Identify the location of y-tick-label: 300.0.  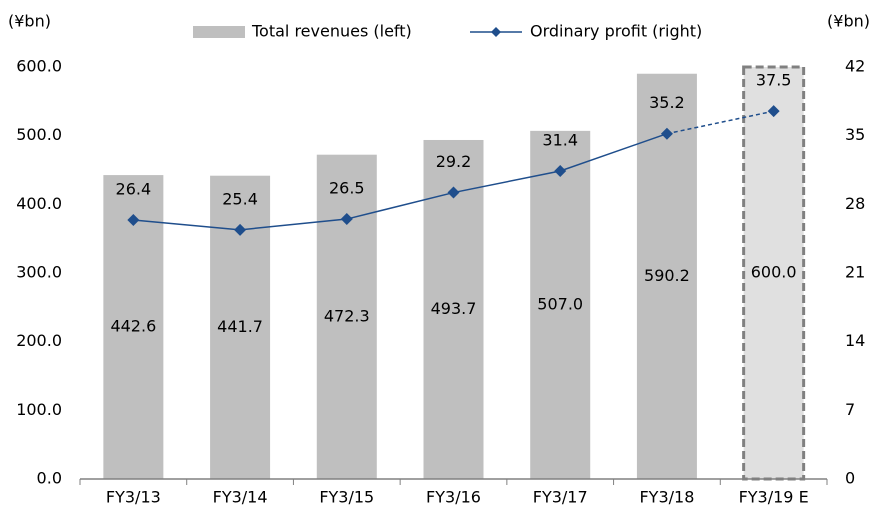
(39, 272).